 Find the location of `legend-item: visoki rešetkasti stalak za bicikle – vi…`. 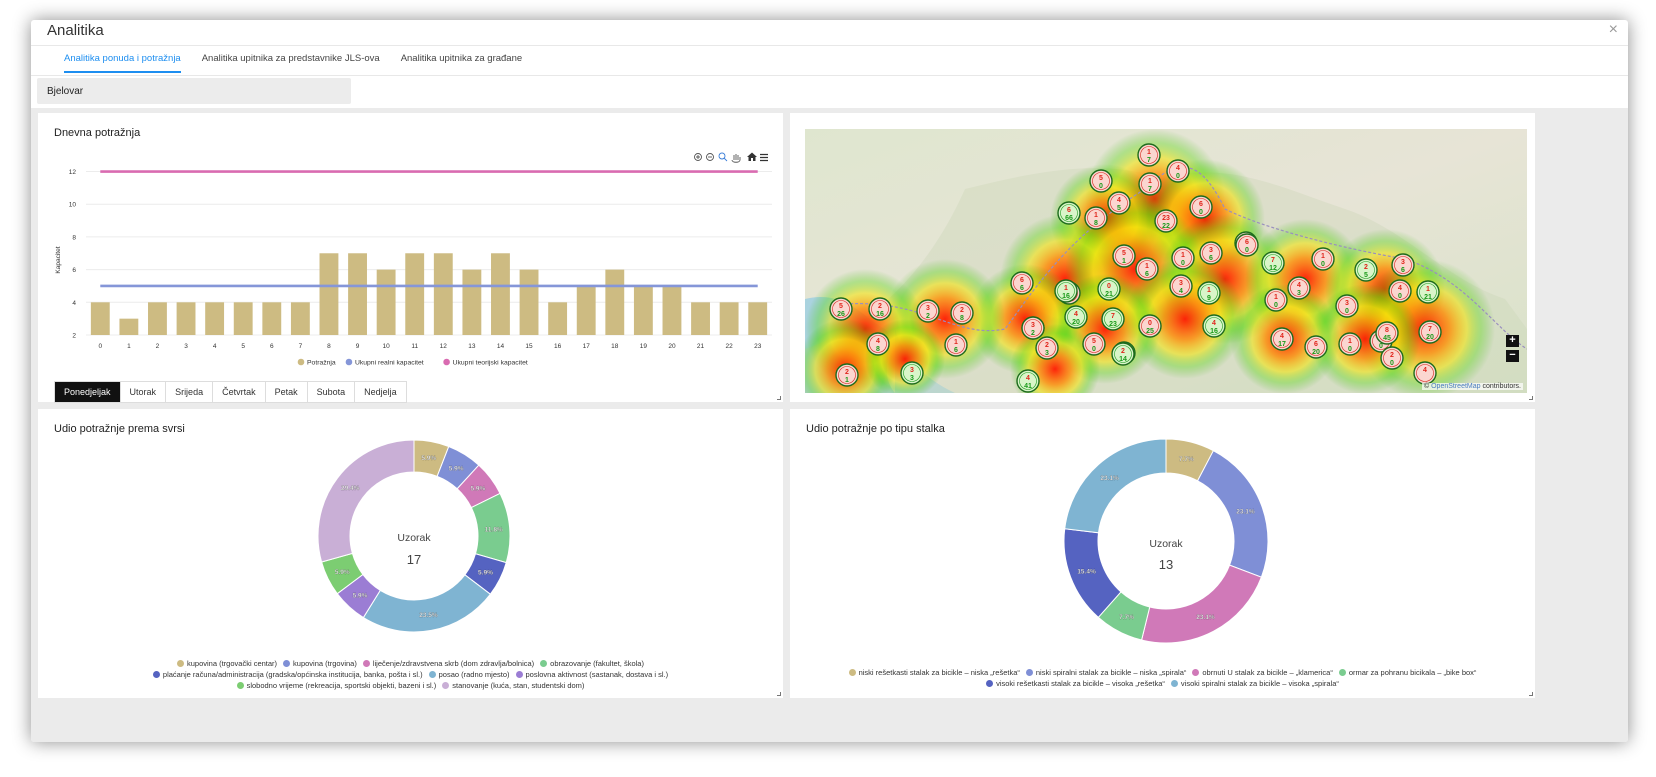

legend-item: visoki rešetkasti stalak za bicikle – vi… is located at coordinates (1075, 683).